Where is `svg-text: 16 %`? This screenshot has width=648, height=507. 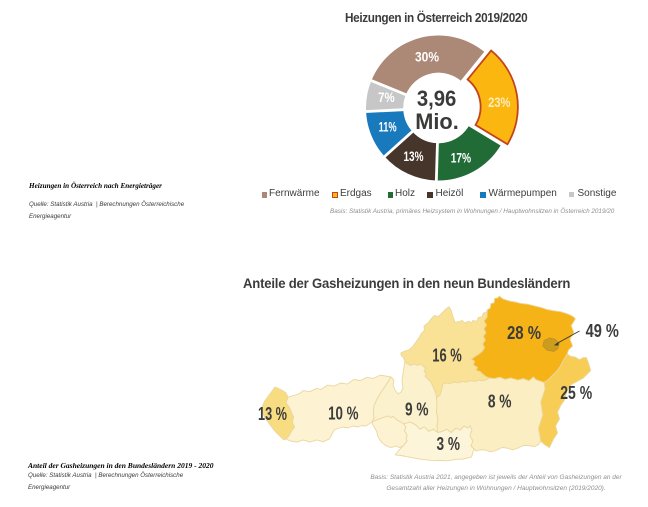 svg-text: 16 % is located at coordinates (447, 355).